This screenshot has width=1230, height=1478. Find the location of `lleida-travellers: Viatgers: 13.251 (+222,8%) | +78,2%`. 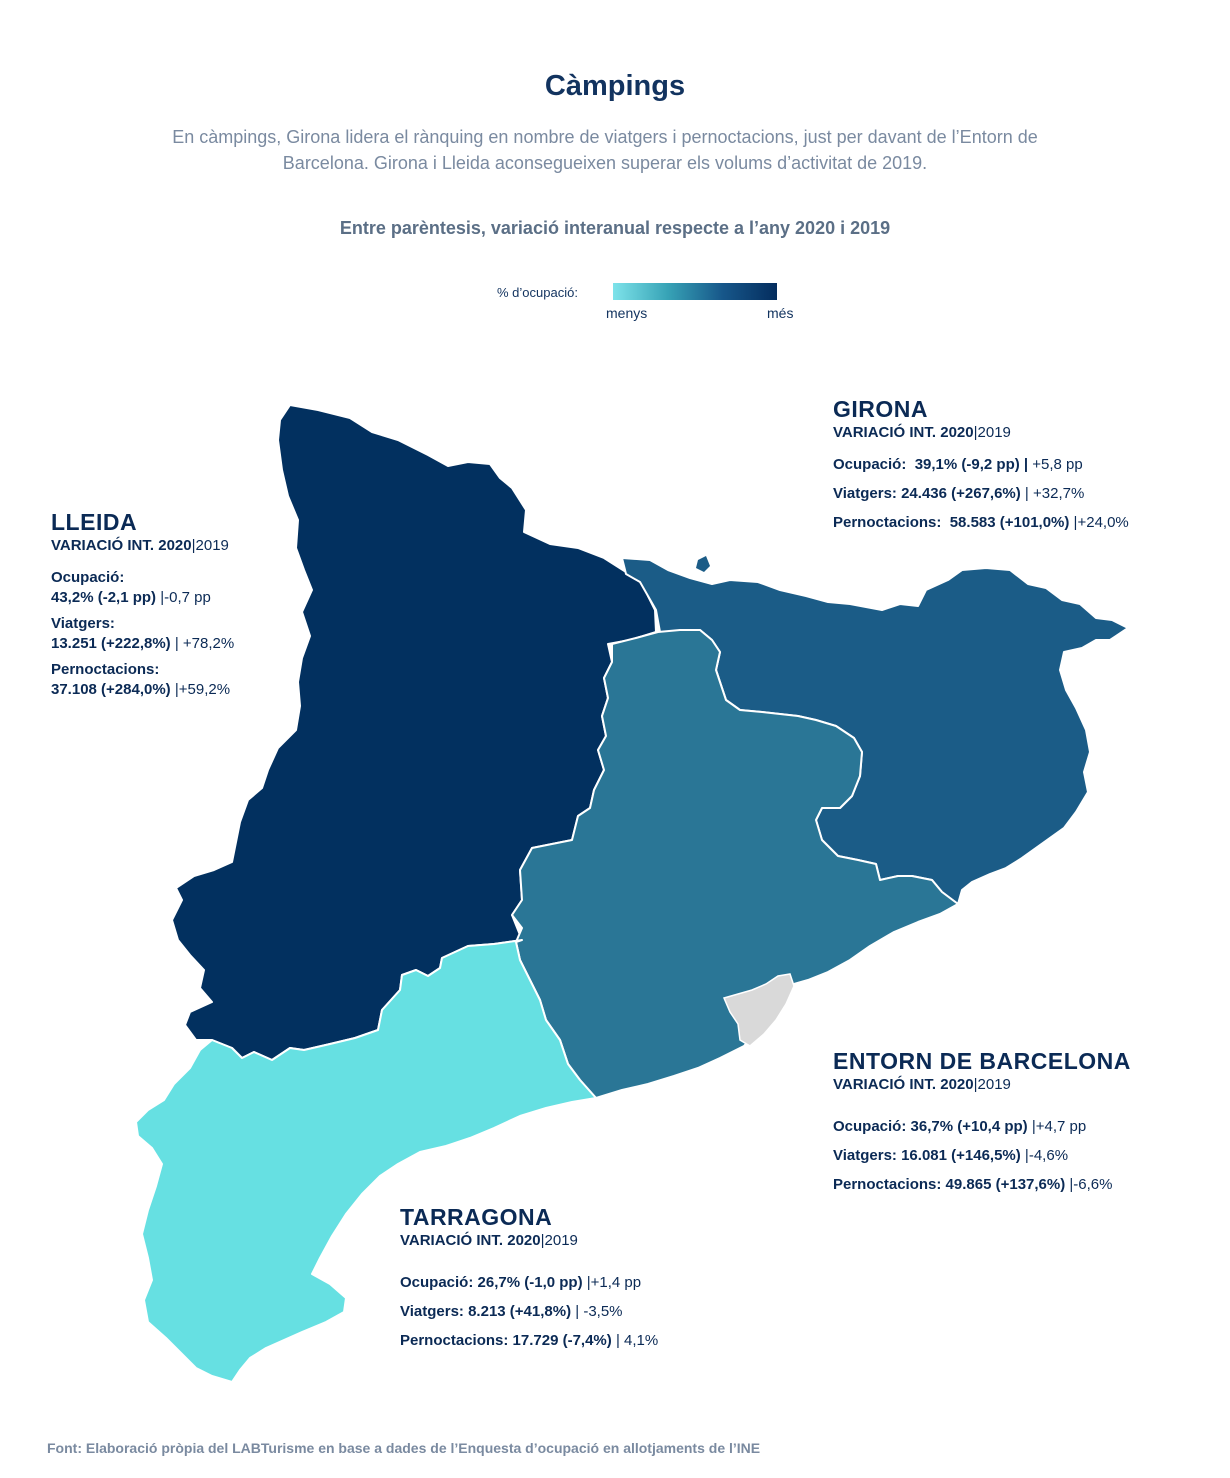

lleida-travellers: Viatgers: 13.251 (+222,8%) | +78,2% is located at coordinates (143, 633).